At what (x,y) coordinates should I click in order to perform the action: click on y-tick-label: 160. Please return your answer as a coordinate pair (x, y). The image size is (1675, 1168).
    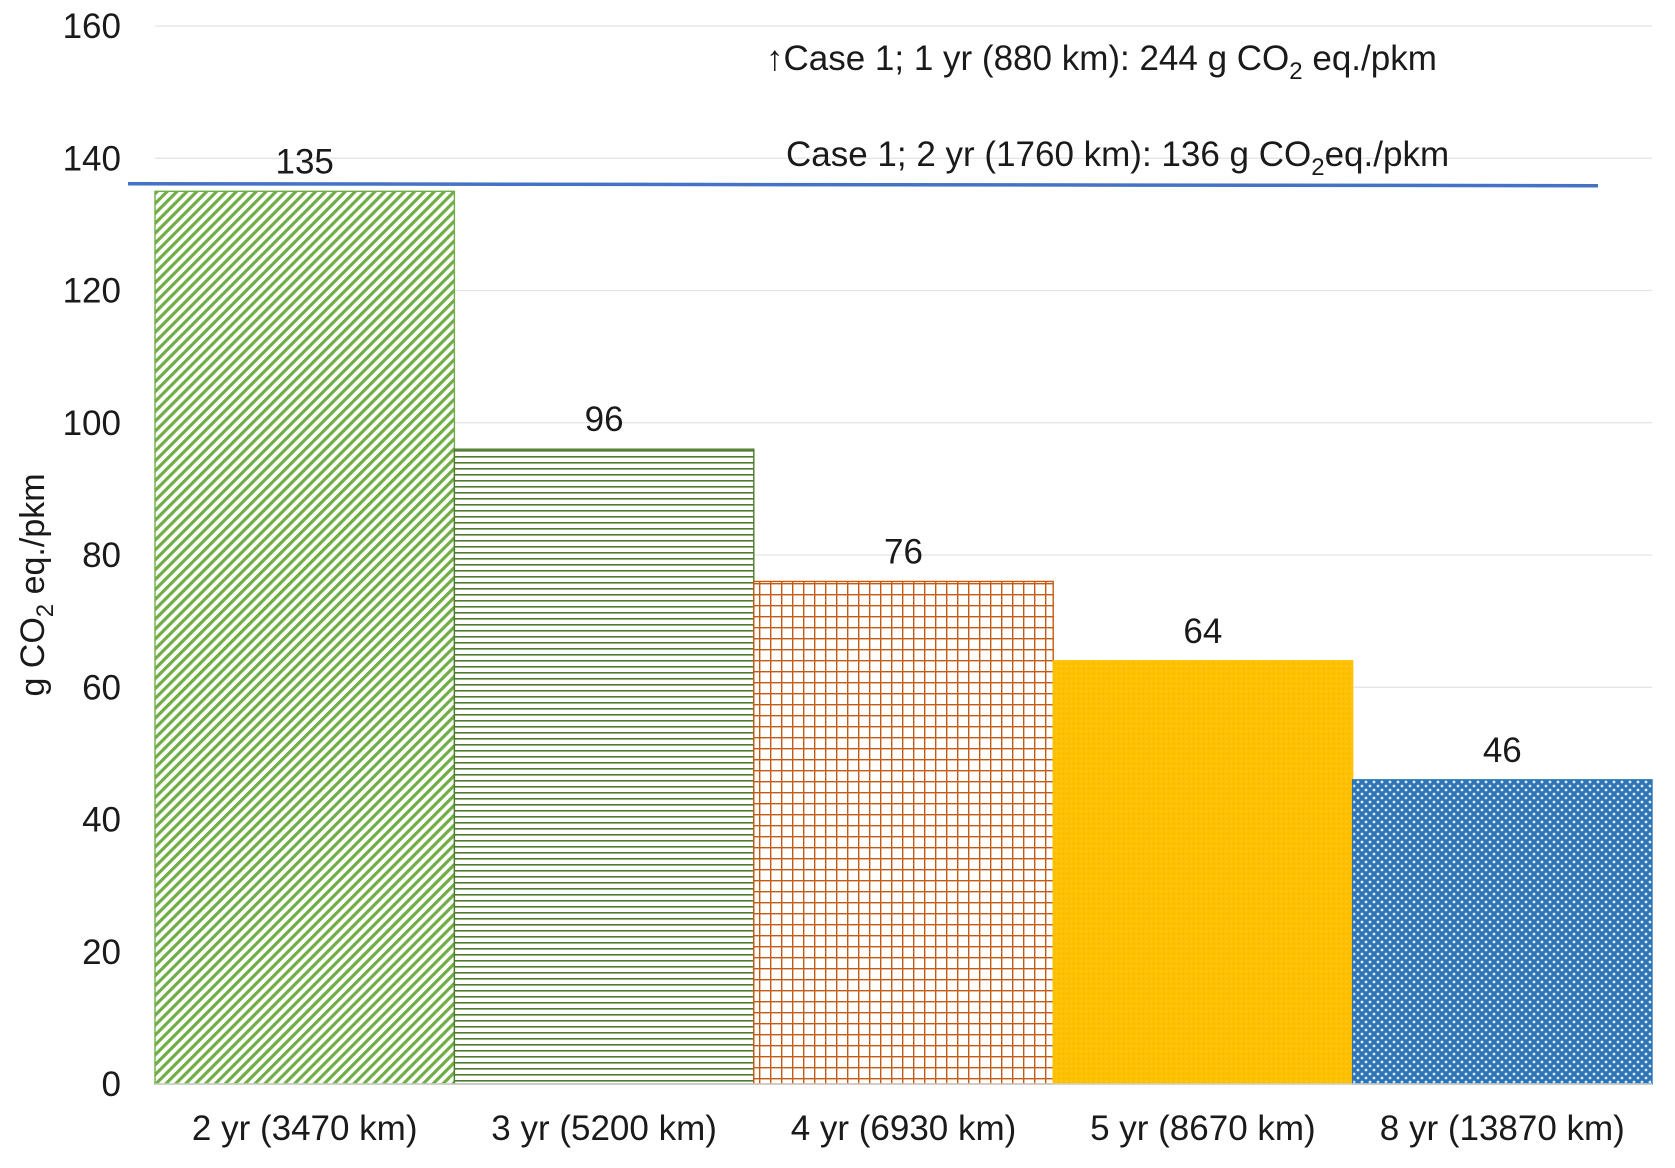
    Looking at the image, I should click on (92, 26).